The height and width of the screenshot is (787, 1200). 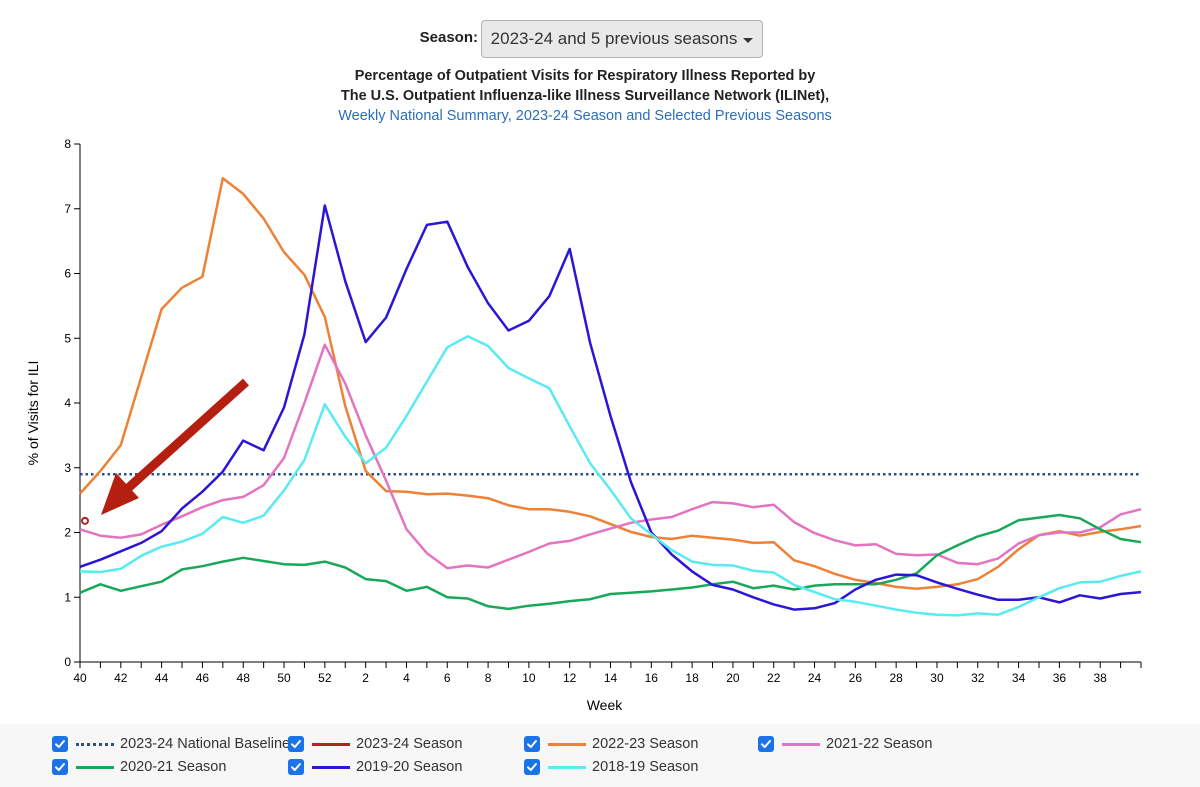 I want to click on annotation-arrow-shaft, so click(x=186, y=436).